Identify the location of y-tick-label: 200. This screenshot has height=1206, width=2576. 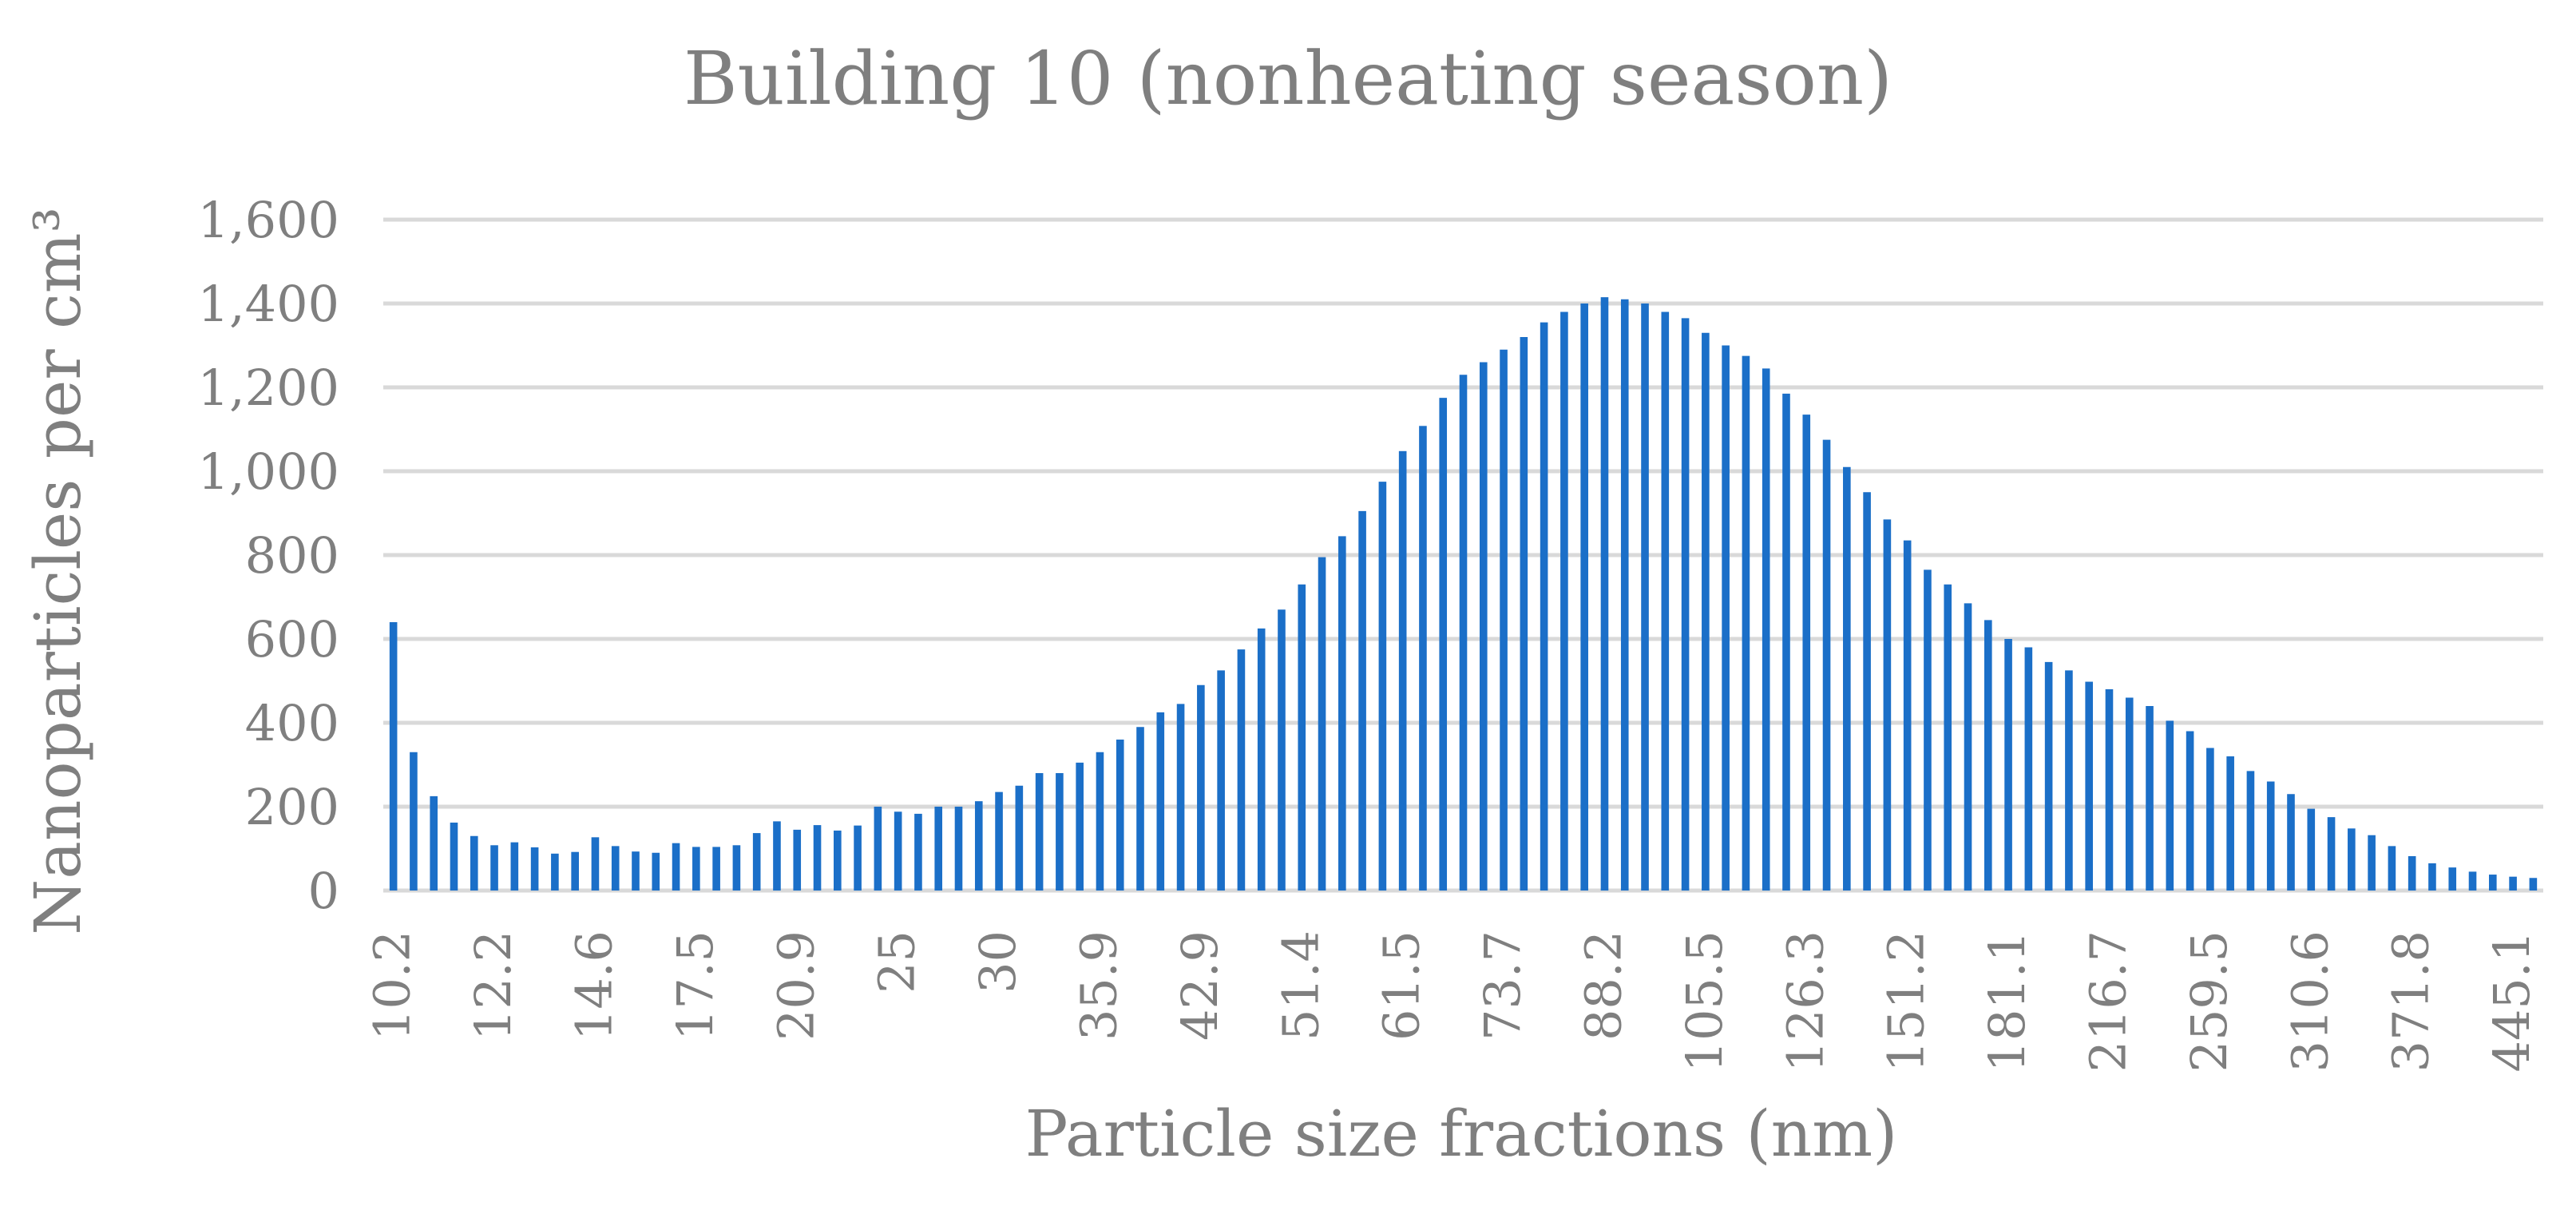
(292, 807).